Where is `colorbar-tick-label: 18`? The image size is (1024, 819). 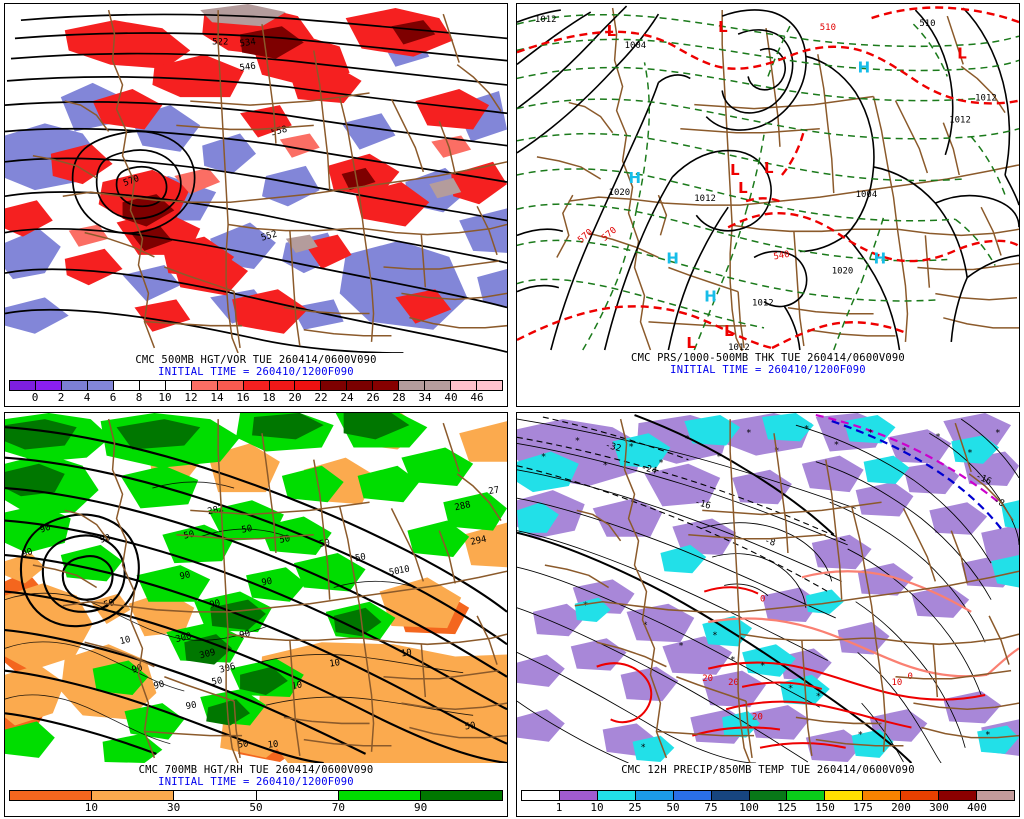
colorbar-tick-label: 18 is located at coordinates (269, 397).